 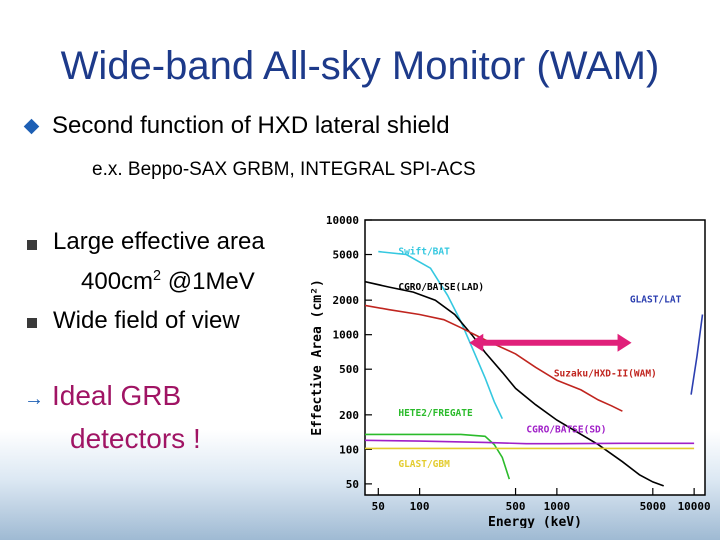 I want to click on y-tick-label: 10000, so click(x=342, y=220).